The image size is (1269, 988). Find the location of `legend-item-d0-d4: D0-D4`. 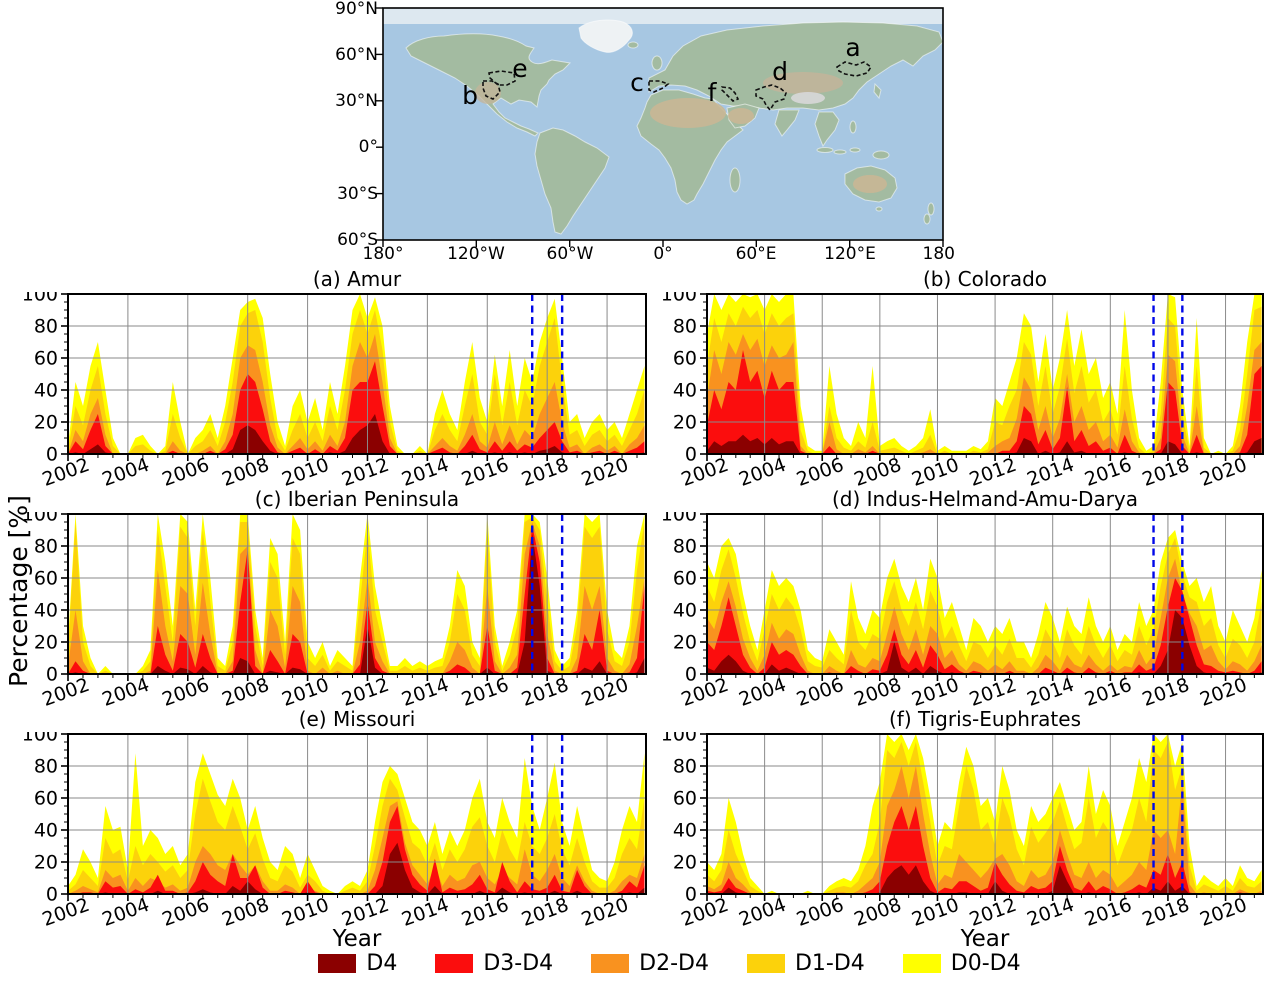

legend-item-d0-d4: D0-D4 is located at coordinates (961, 963).